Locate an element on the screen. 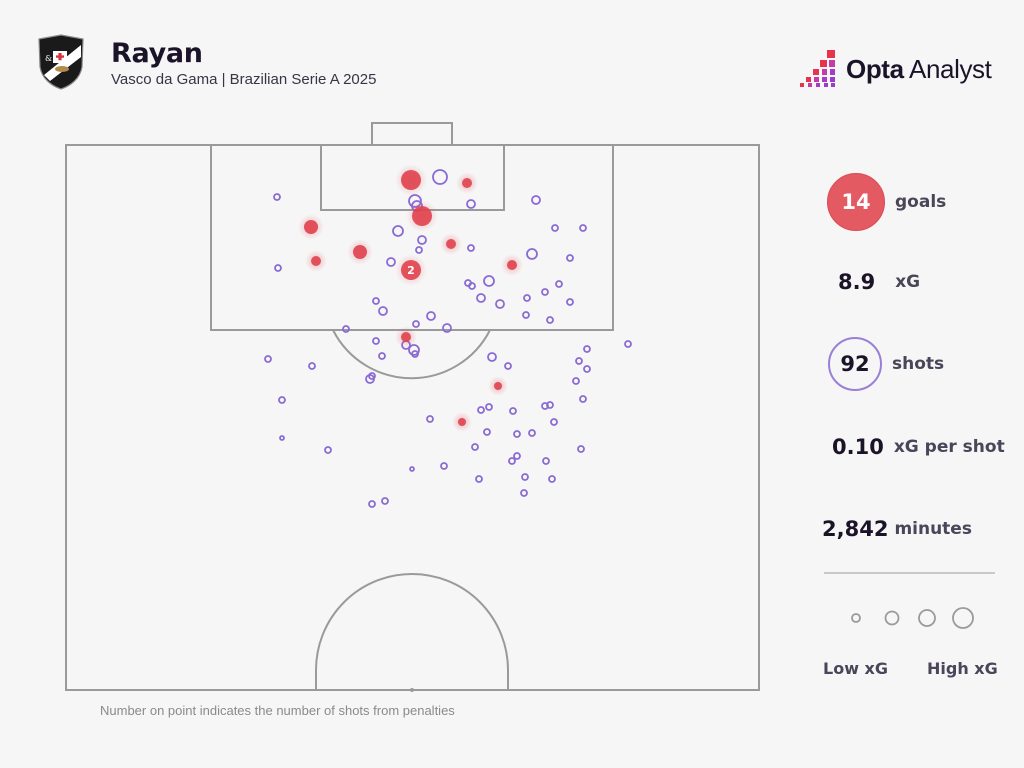 This screenshot has width=1024, height=768. shots-ring: 92 is located at coordinates (855, 364).